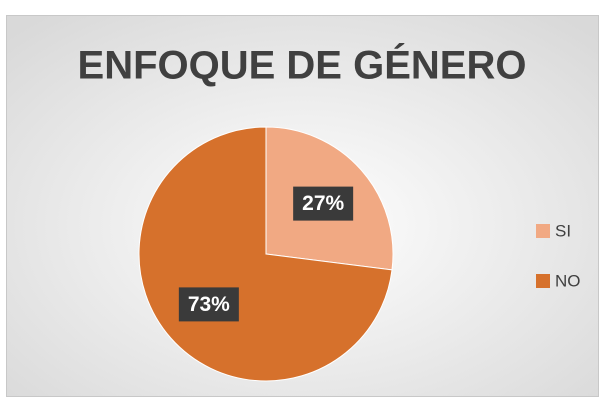 The height and width of the screenshot is (403, 605). I want to click on data-label: 73%, so click(209, 304).